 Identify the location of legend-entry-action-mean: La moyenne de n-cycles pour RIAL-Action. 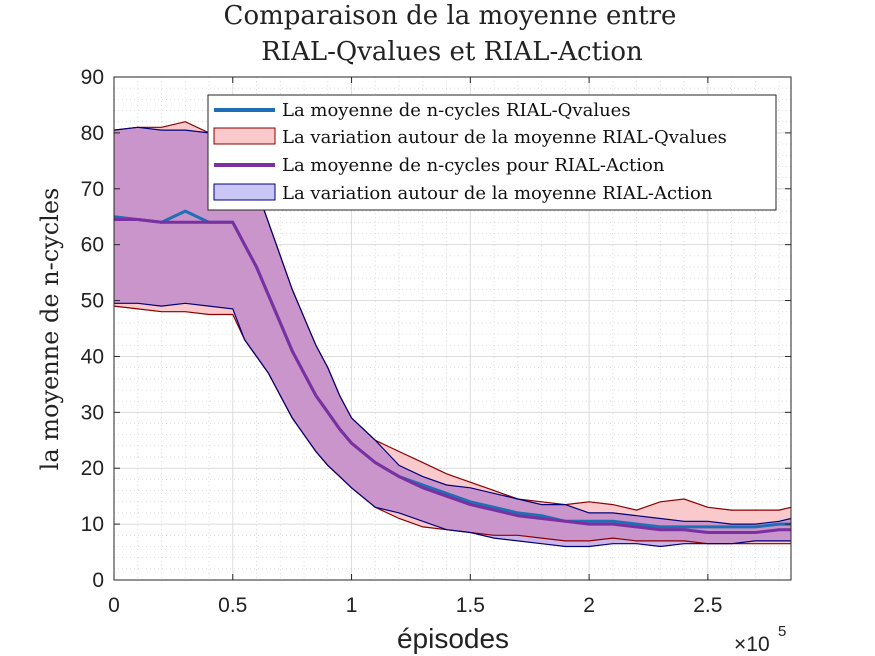
(439, 165).